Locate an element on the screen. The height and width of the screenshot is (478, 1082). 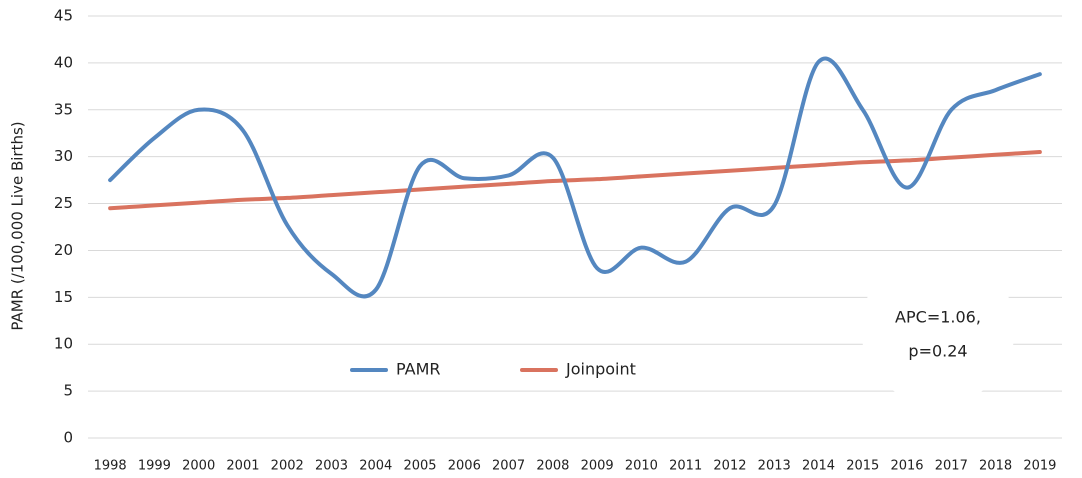
x-tick-label: 2009 is located at coordinates (597, 466).